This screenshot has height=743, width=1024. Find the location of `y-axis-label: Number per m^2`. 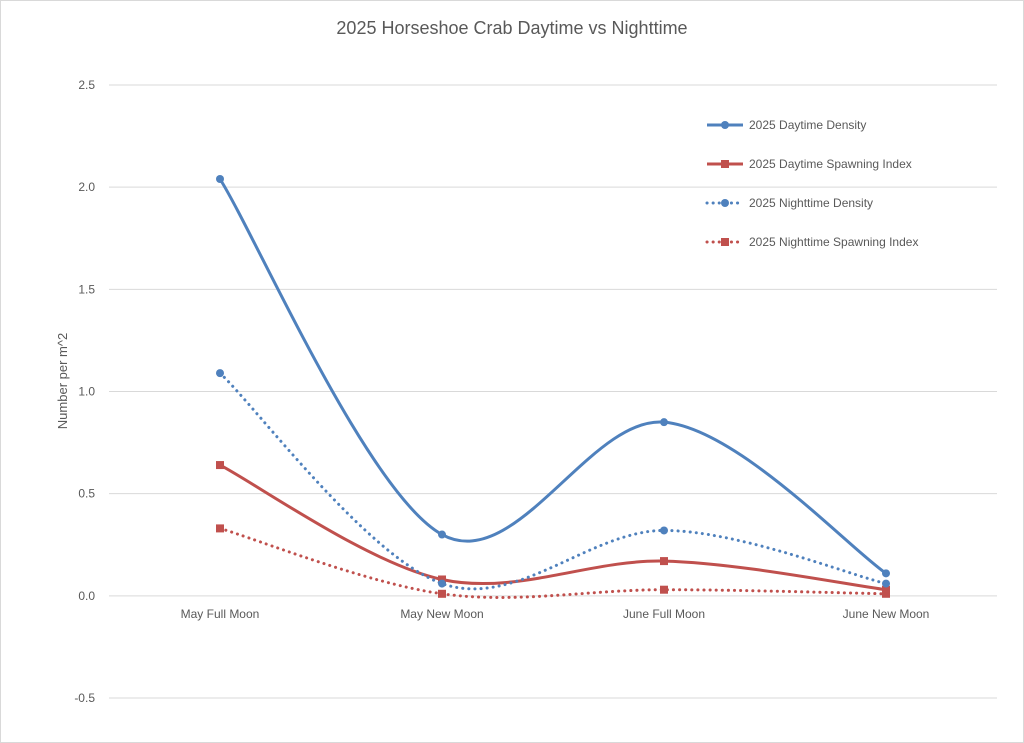

y-axis-label: Number per m^2 is located at coordinates (62, 381).